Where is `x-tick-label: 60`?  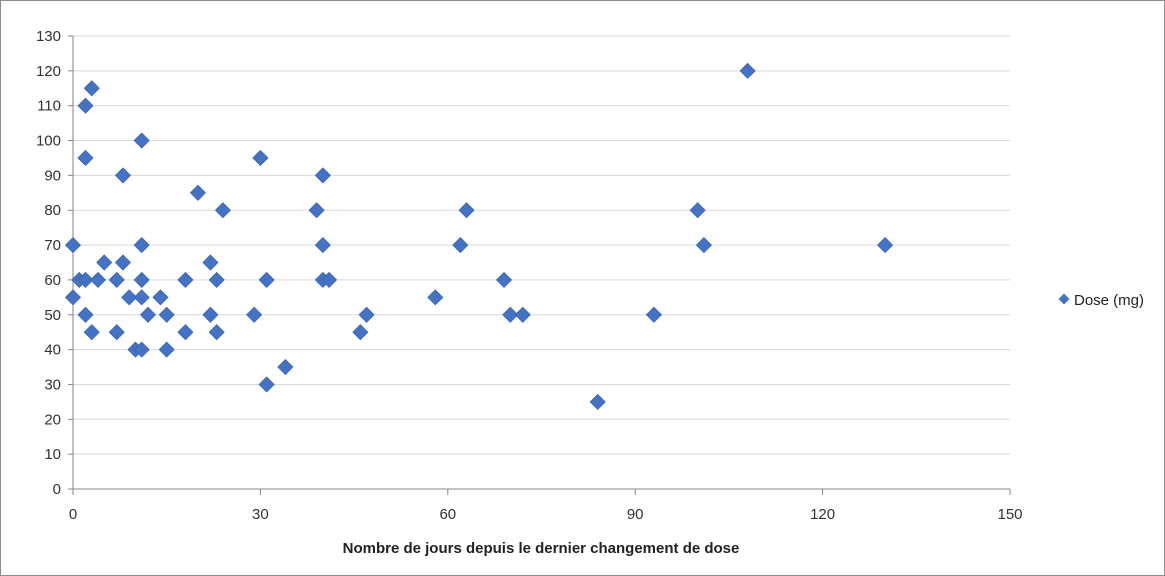 x-tick-label: 60 is located at coordinates (447, 514).